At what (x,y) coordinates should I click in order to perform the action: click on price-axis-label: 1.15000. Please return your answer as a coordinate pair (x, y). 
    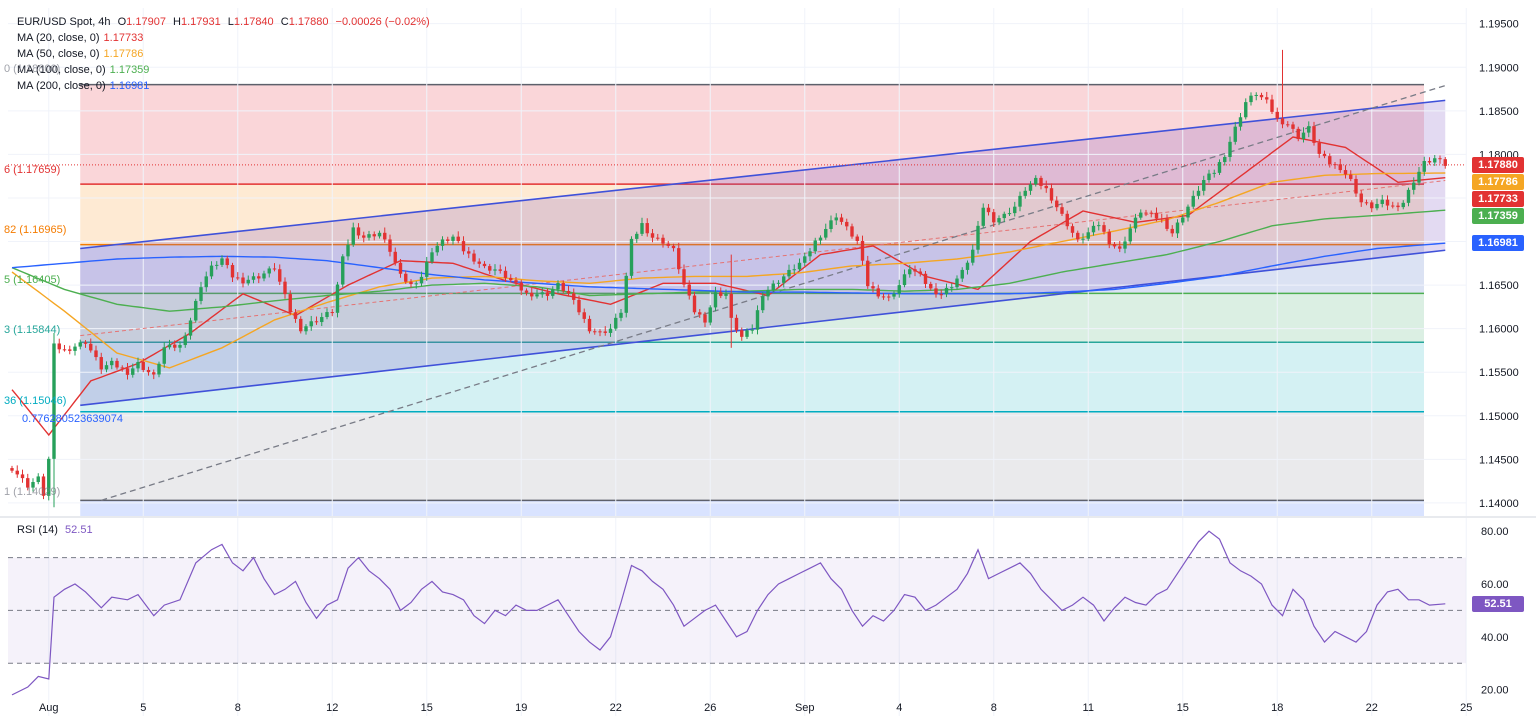
    Looking at the image, I should click on (1499, 417).